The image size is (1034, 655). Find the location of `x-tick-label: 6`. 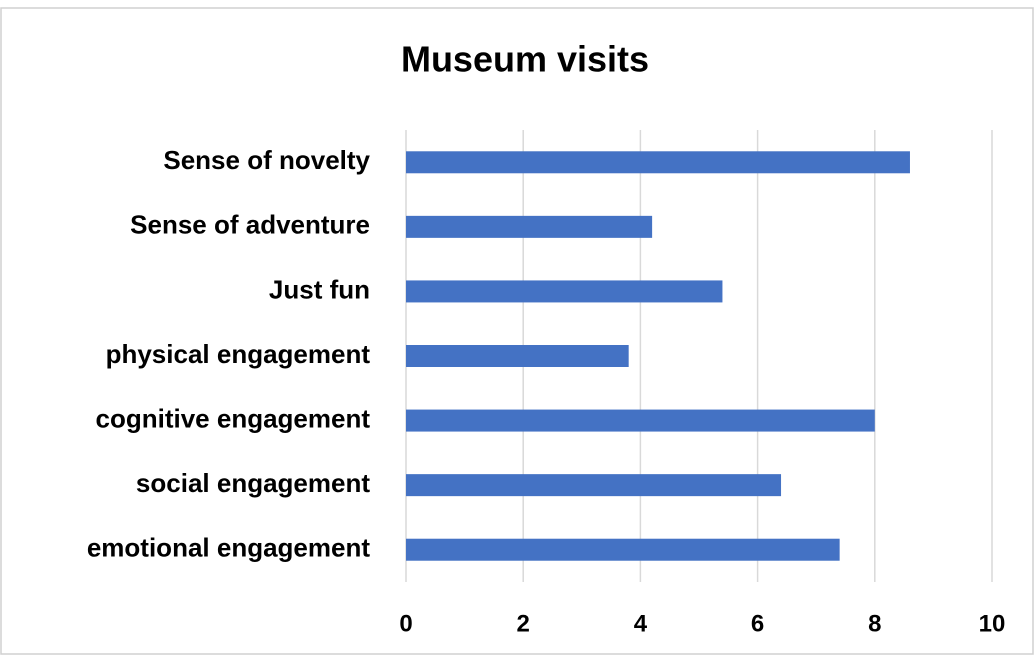

x-tick-label: 6 is located at coordinates (757, 623).